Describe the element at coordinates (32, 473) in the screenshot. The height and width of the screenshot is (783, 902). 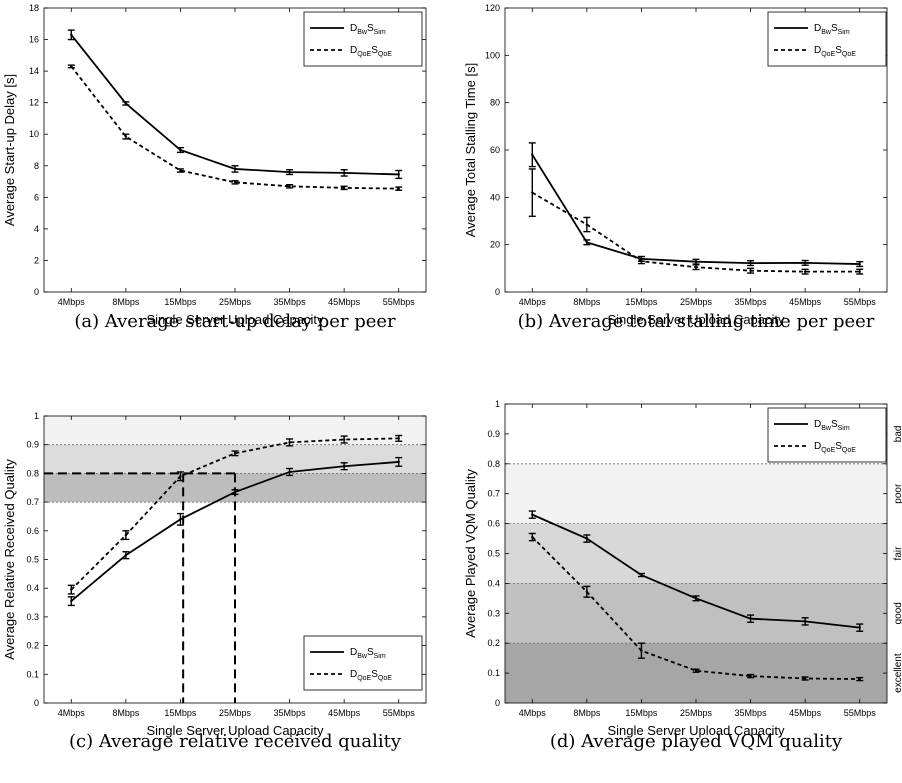
I see `y-tick-label: 0.8` at that location.